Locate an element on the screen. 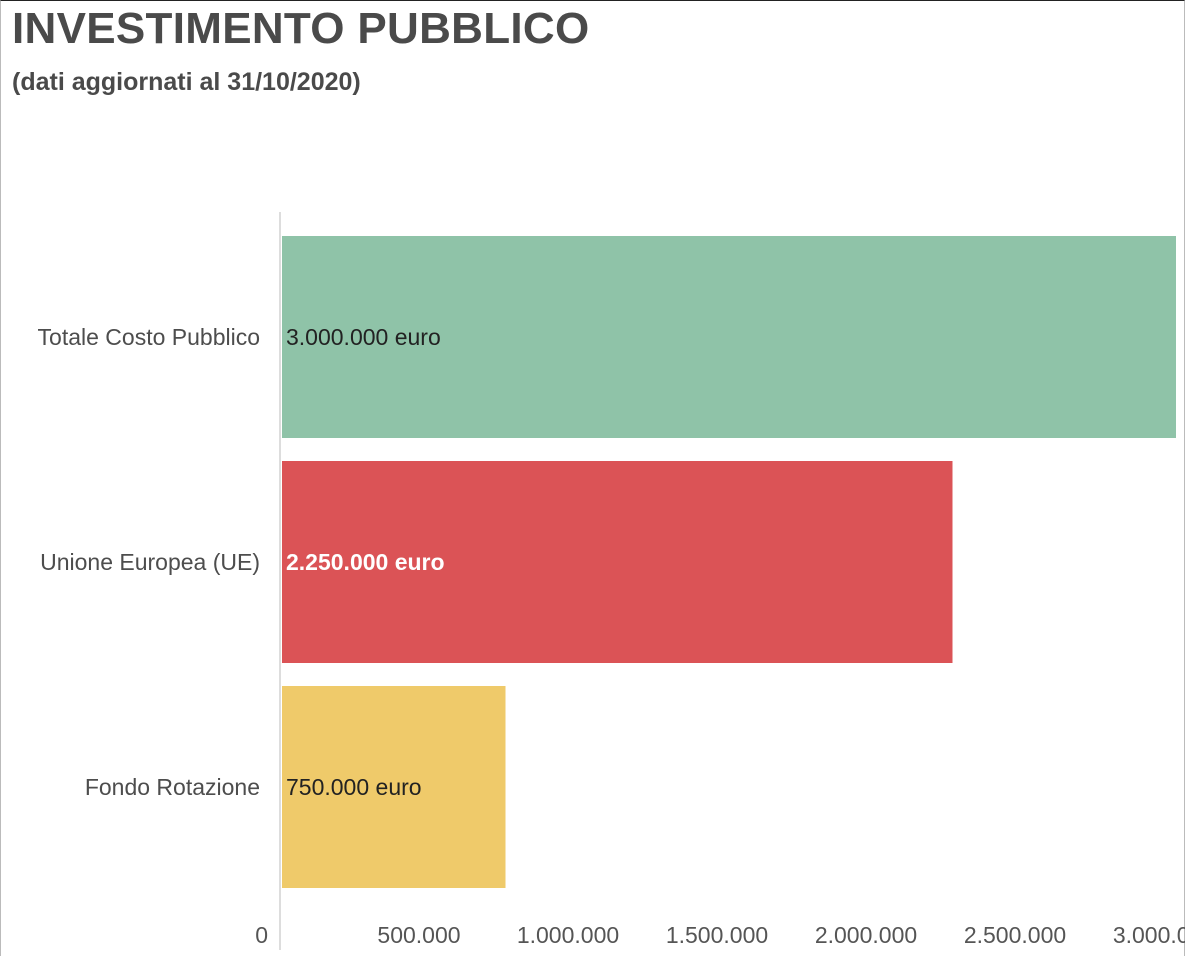  x-tick-label-6: 2.500.000 is located at coordinates (1015, 935).